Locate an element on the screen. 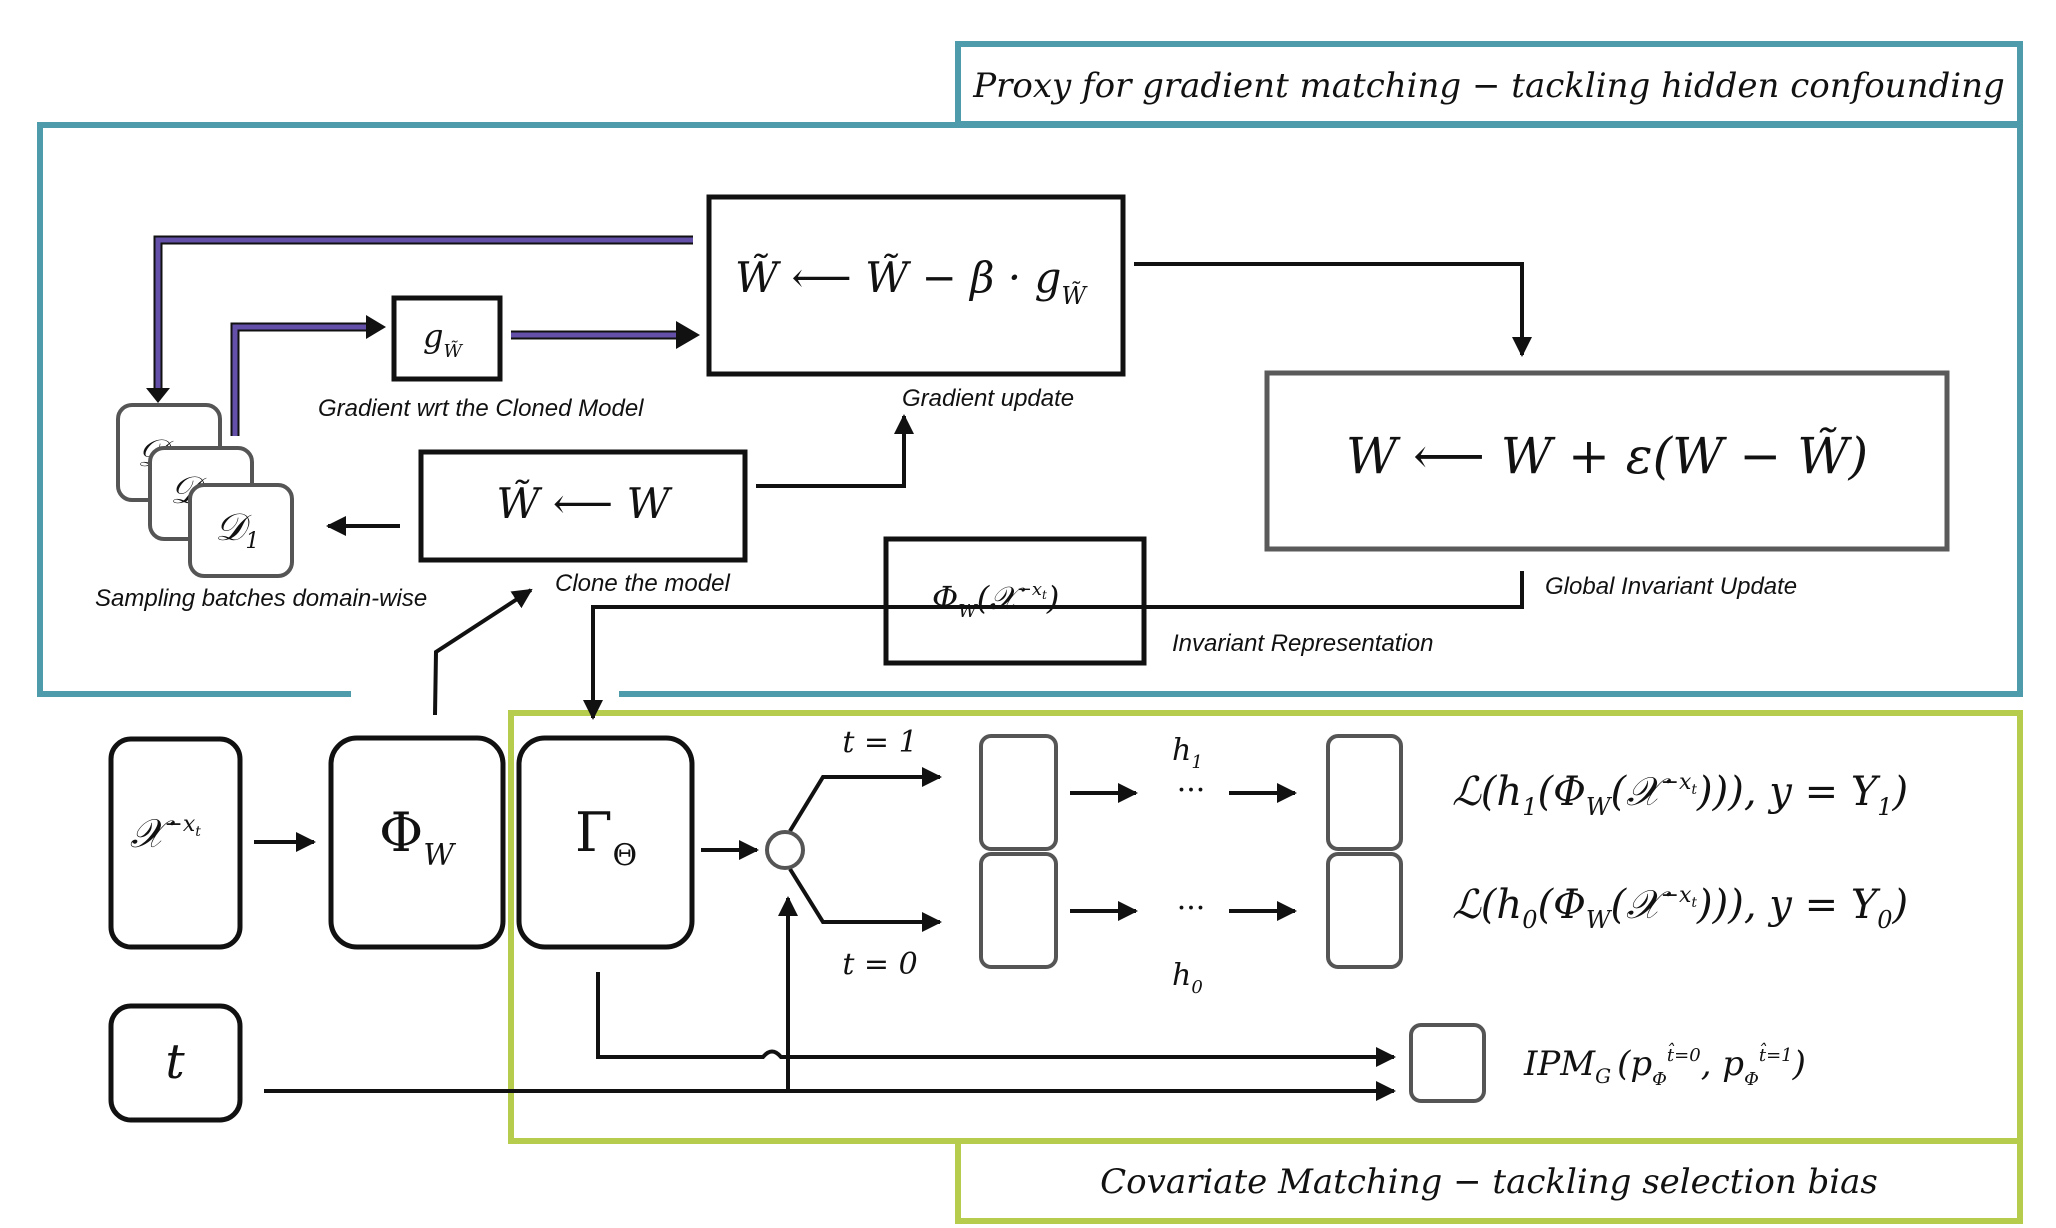  phi-w-symbol: Φ is located at coordinates (401, 832).